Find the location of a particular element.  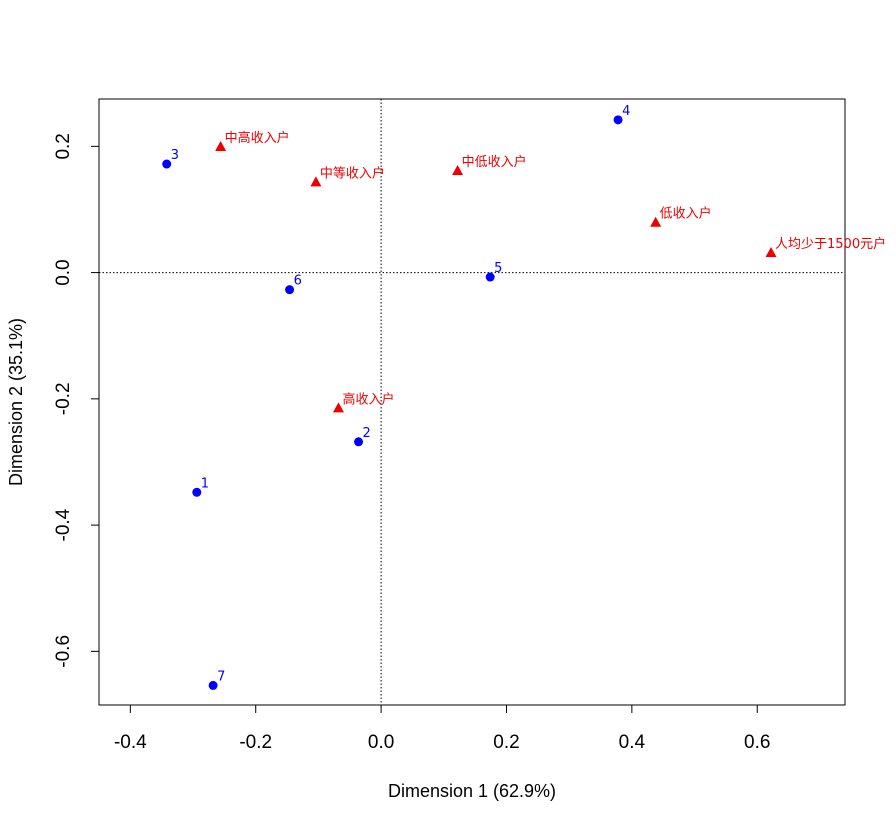

row-point-label: 5 is located at coordinates (498, 268).